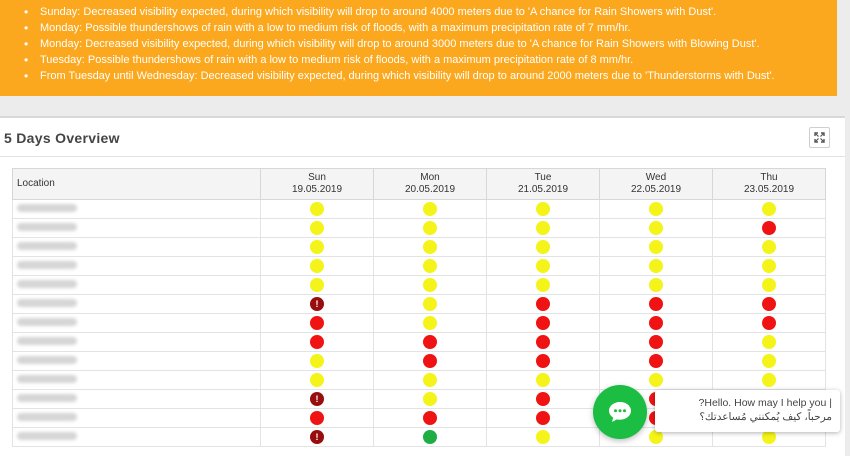 The image size is (850, 456). Describe the element at coordinates (543, 189) in the screenshot. I see `day-date: 21.05.2019` at that location.